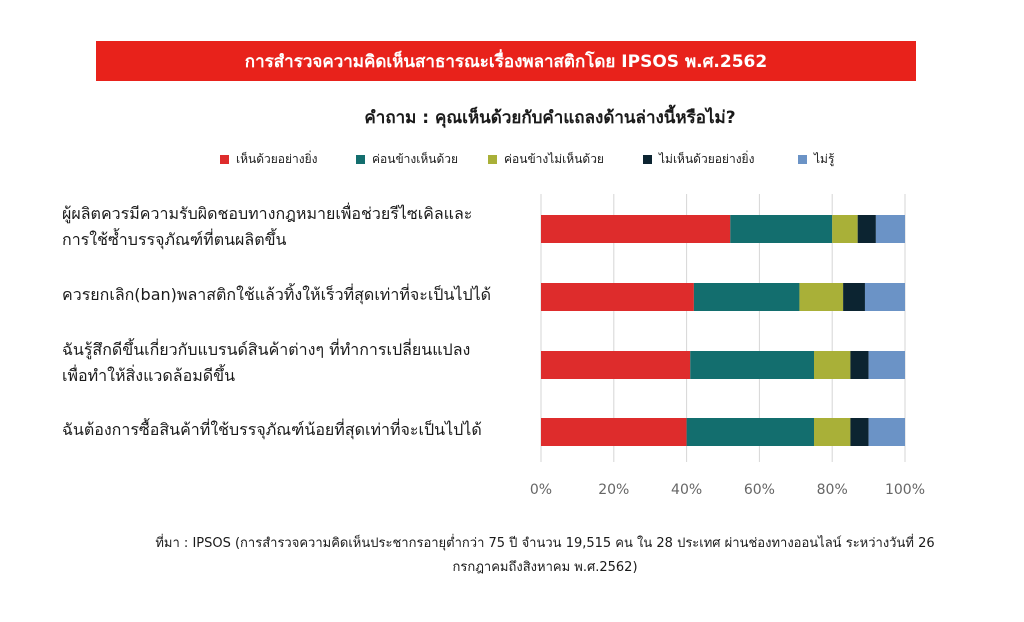 This screenshot has width=1024, height=622. I want to click on legend-item: เห็นด้วยอย่างยิ่ง, so click(269, 159).